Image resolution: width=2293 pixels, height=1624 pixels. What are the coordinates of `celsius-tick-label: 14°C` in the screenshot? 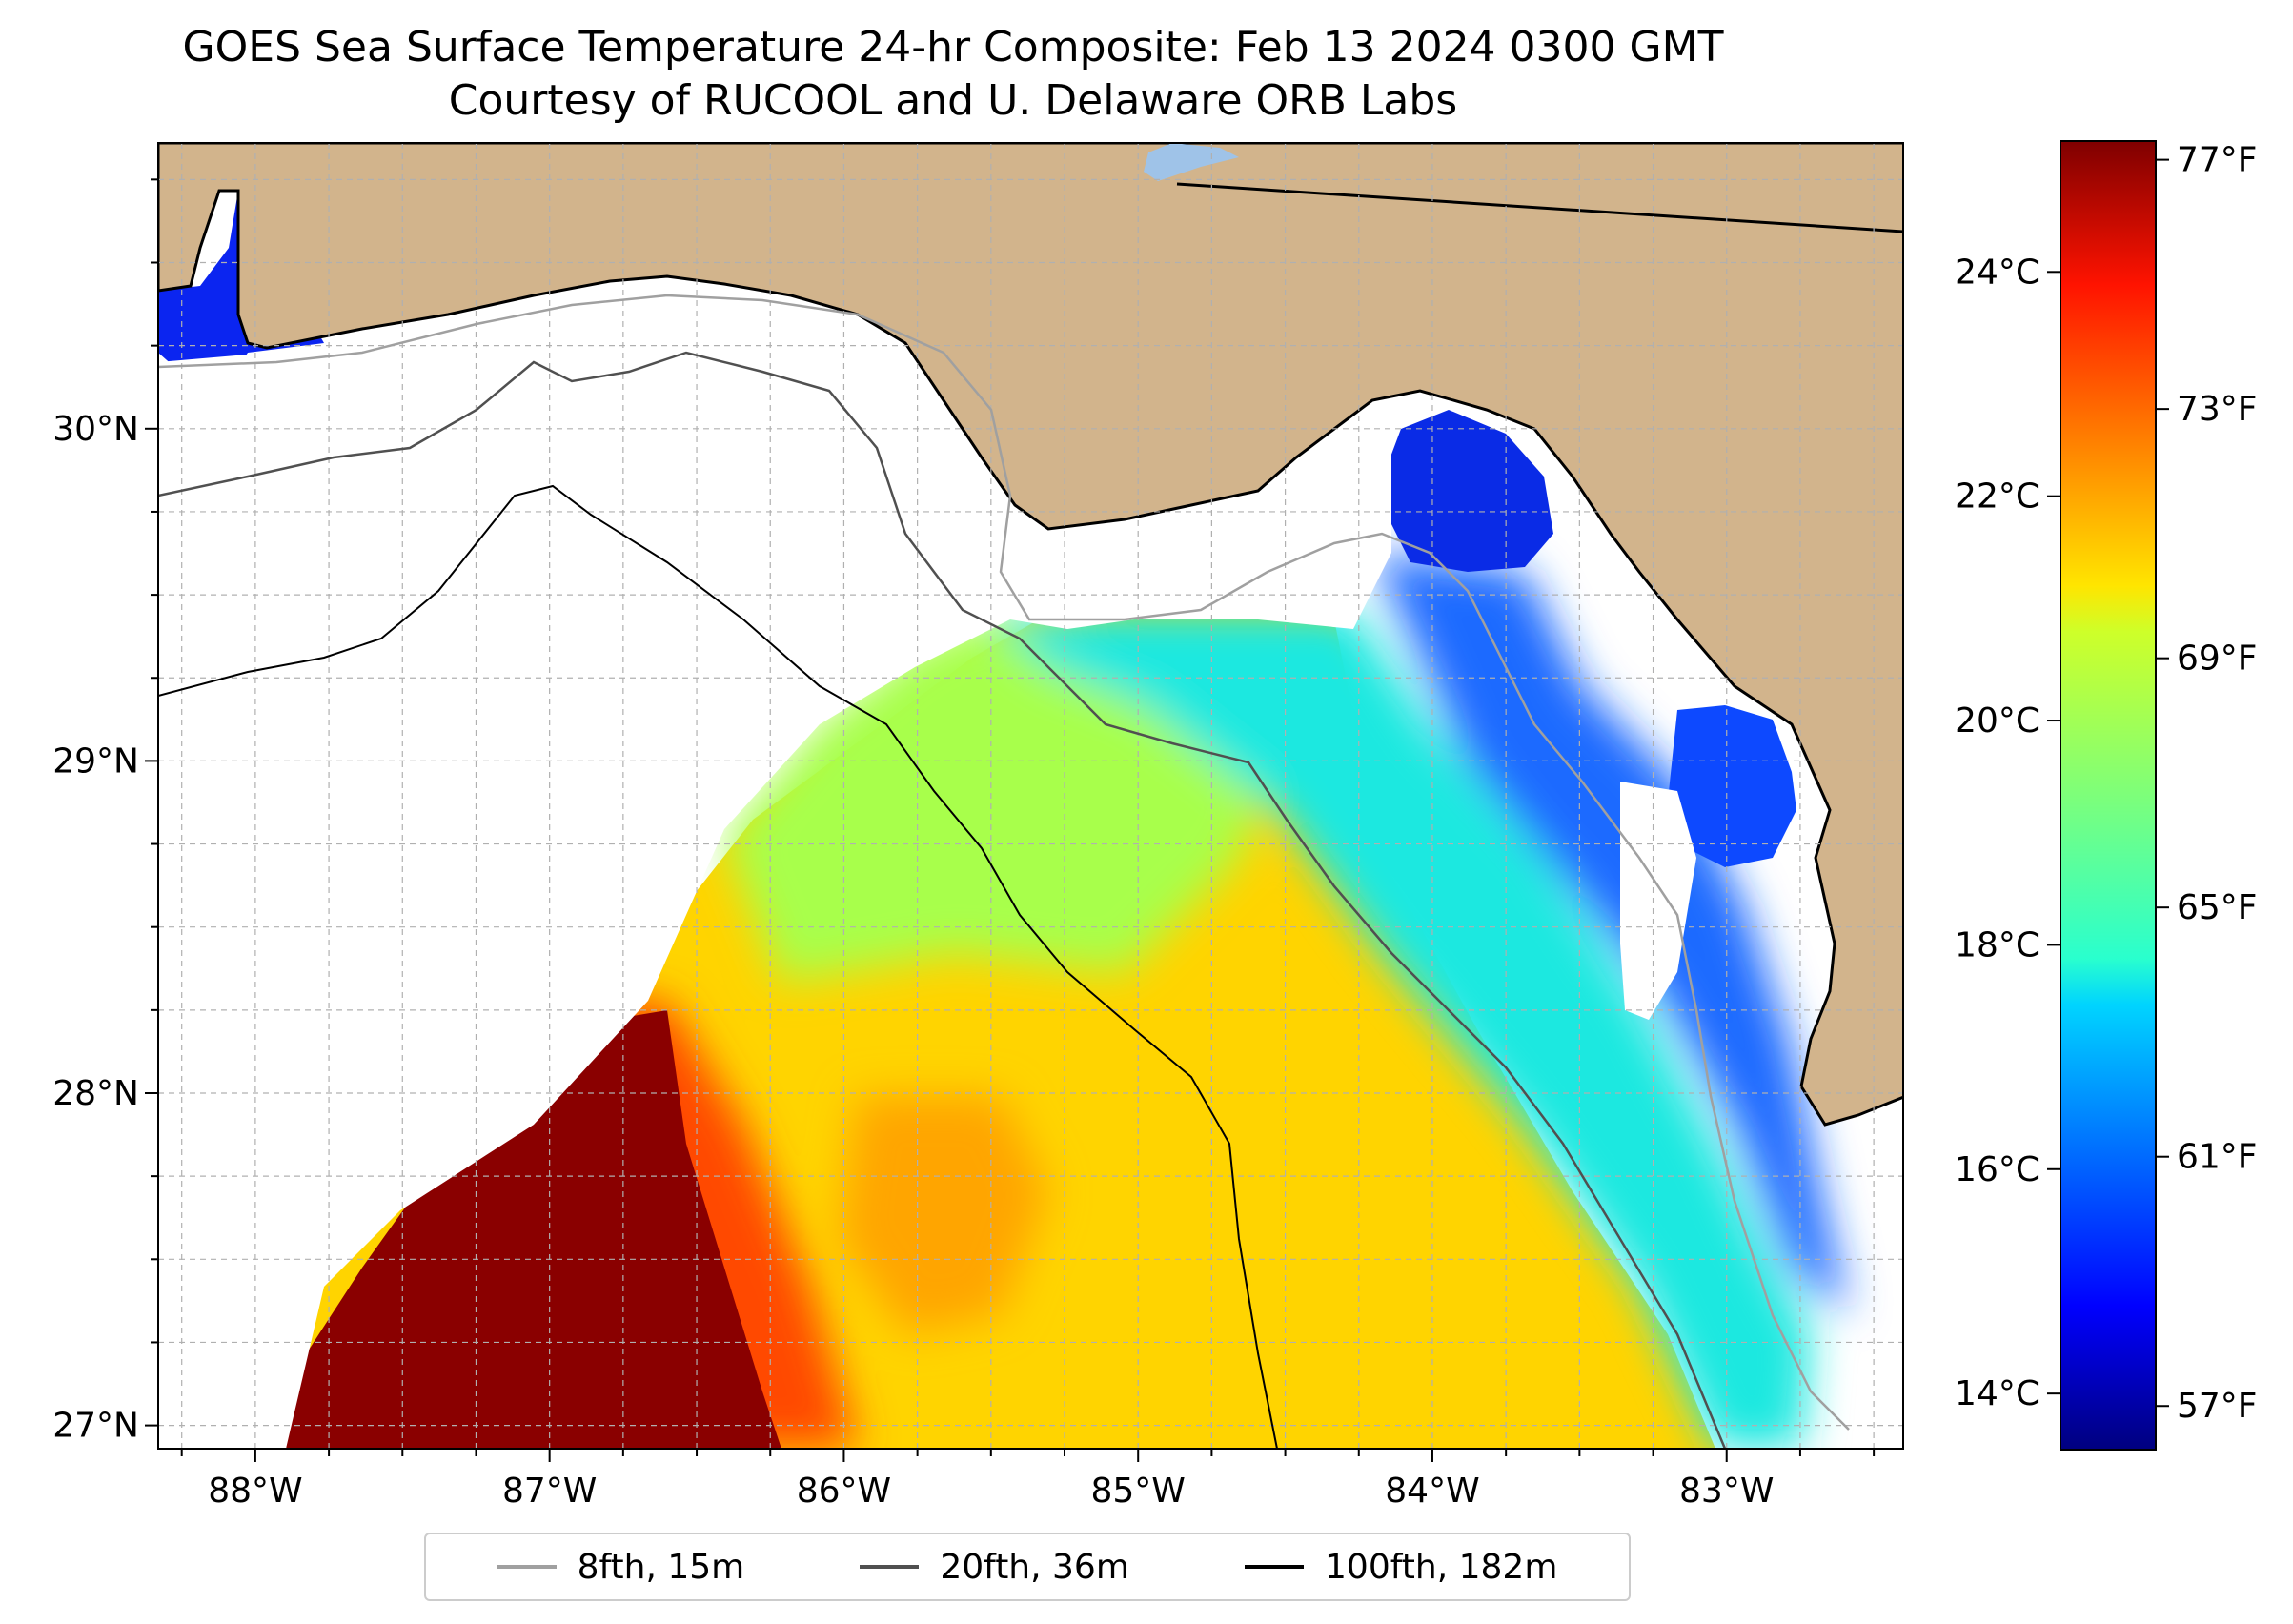 It's located at (1997, 1393).